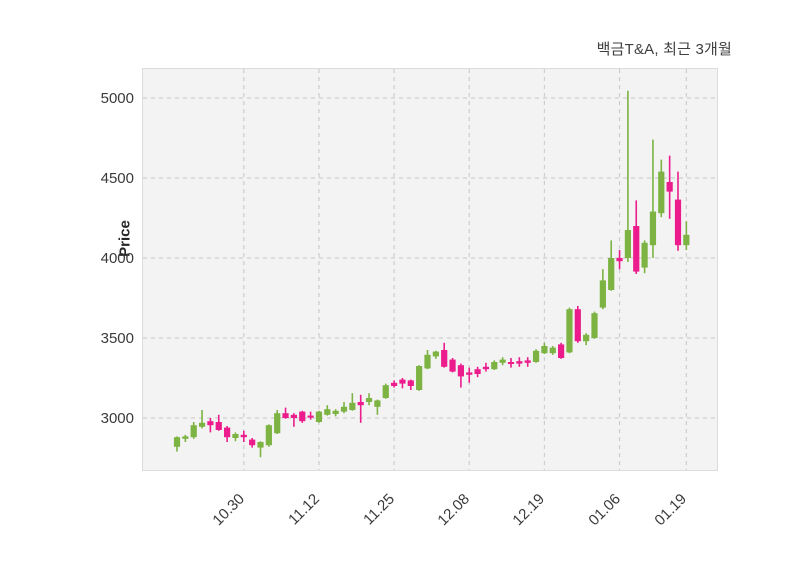 This screenshot has width=800, height=575. What do you see at coordinates (117, 258) in the screenshot?
I see `y-tick-label: 4000` at bounding box center [117, 258].